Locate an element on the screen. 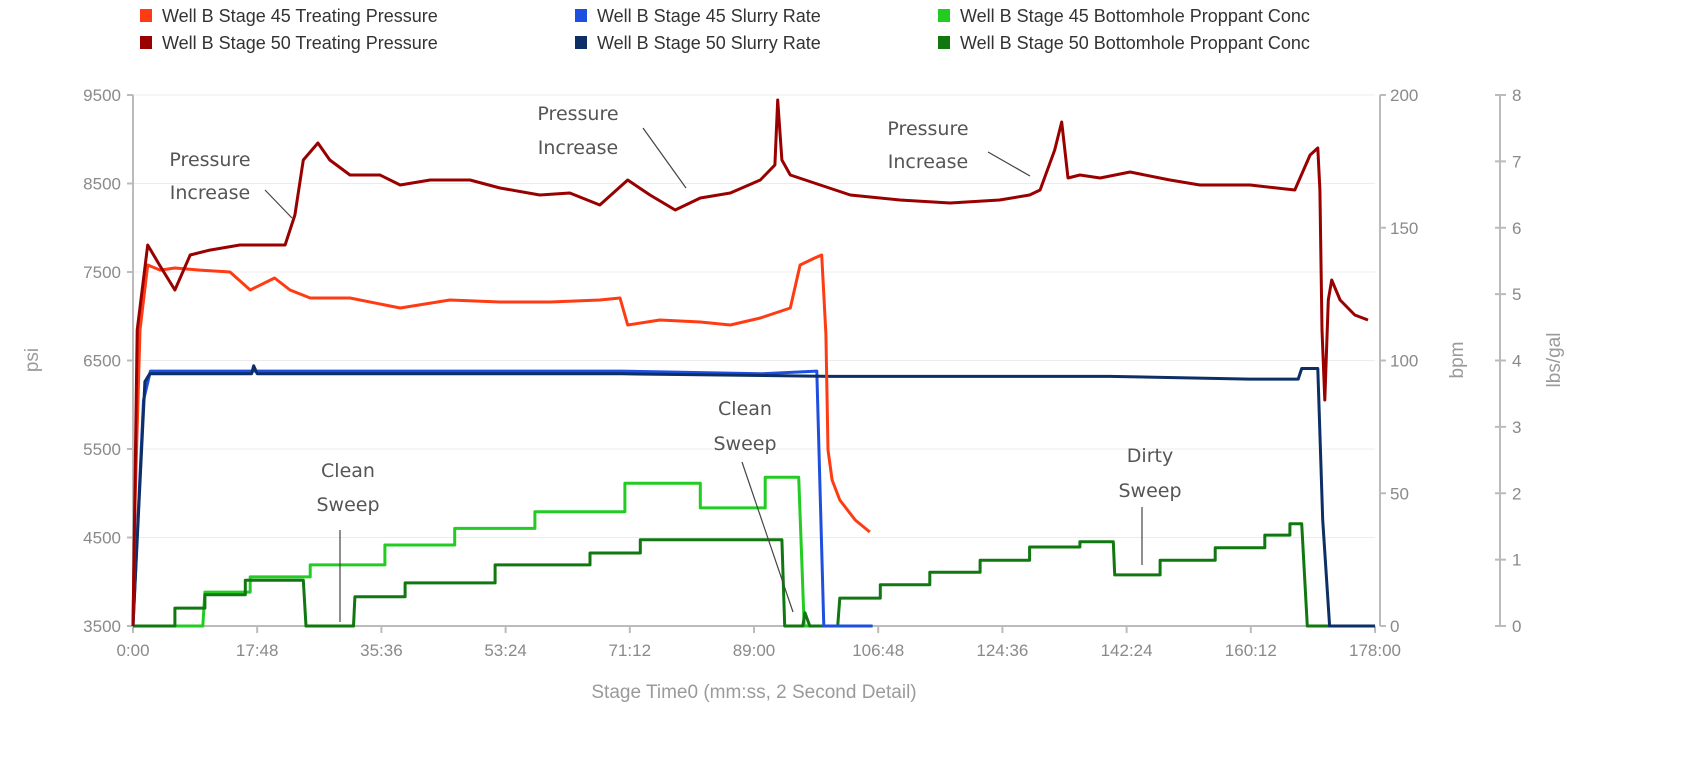 Image resolution: width=1704 pixels, height=778 pixels. x-axis-title: Stage Time0 (mm:ss, 2 Second Detail) is located at coordinates (753, 692).